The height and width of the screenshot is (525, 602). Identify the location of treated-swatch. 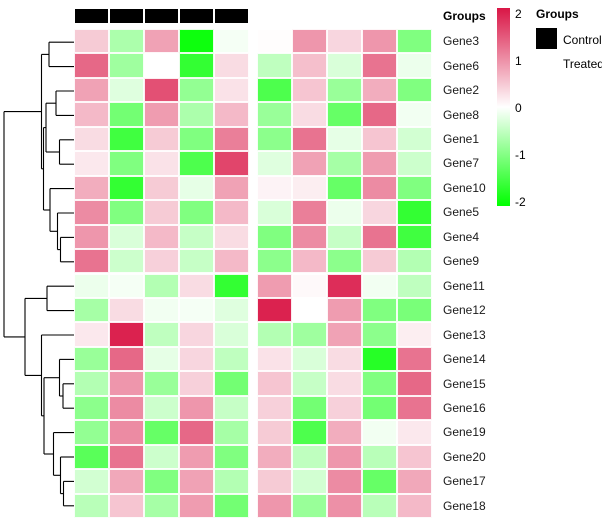
(546, 62).